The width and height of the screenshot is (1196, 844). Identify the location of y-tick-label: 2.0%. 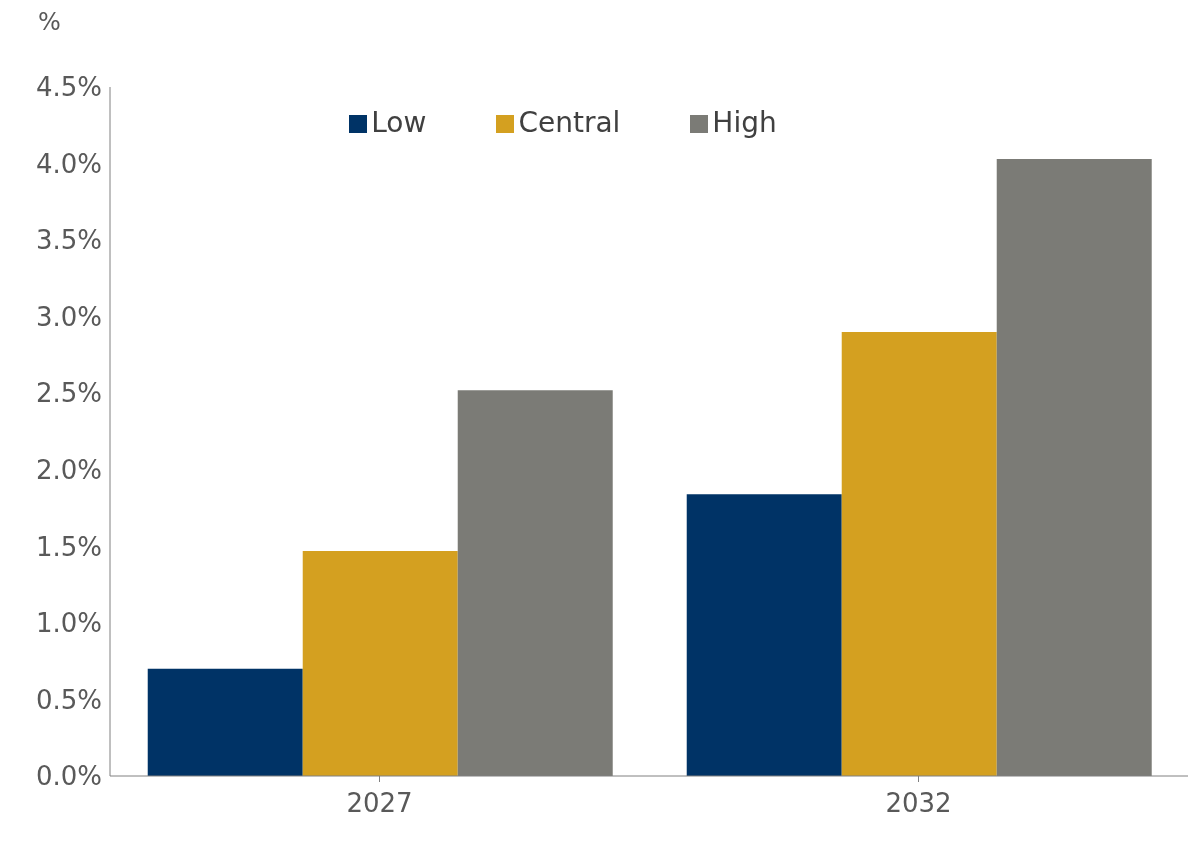
(68, 470).